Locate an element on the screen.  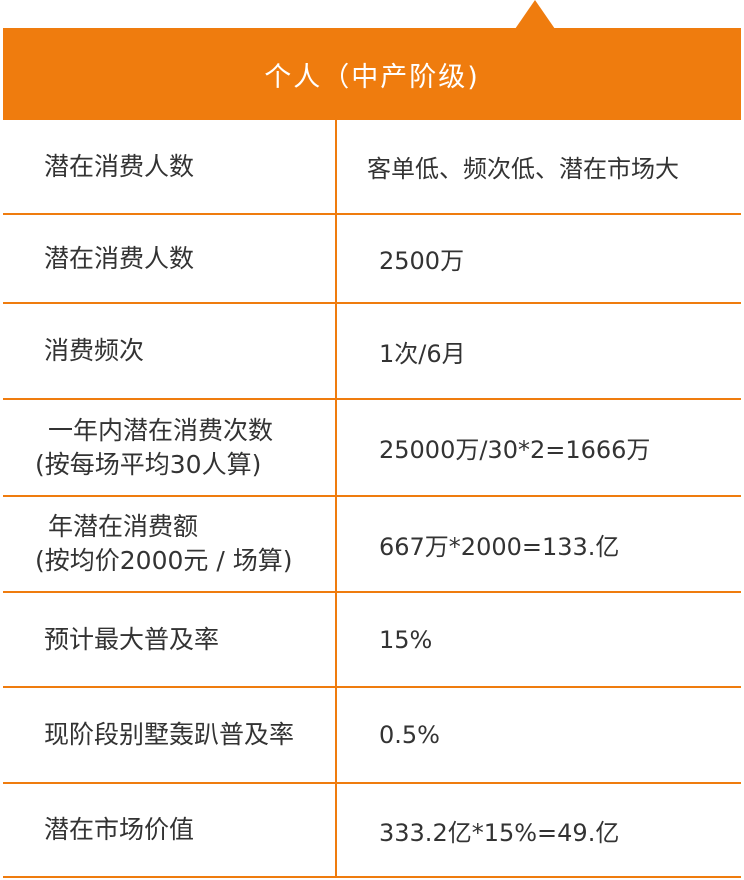
table-row: 潜在消费人数 客单低、频次低、潜在市场大 is located at coordinates (372, 167).